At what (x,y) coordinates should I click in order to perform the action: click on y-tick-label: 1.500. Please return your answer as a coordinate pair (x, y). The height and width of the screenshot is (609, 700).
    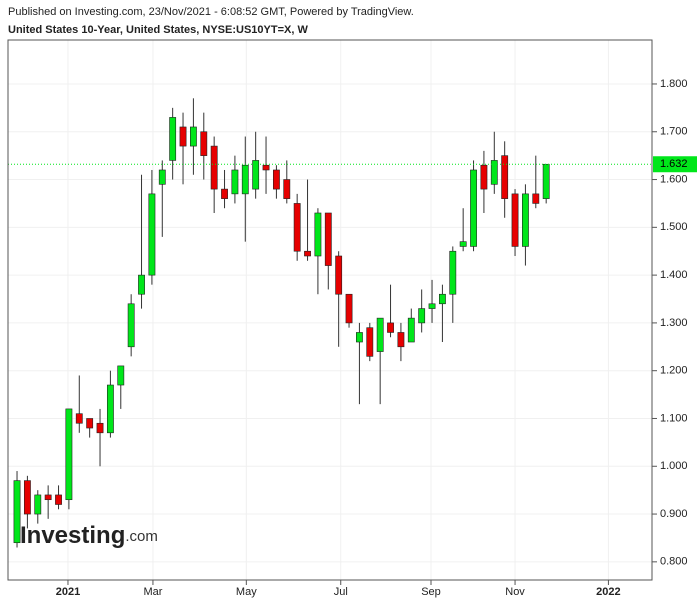
    Looking at the image, I should click on (674, 227).